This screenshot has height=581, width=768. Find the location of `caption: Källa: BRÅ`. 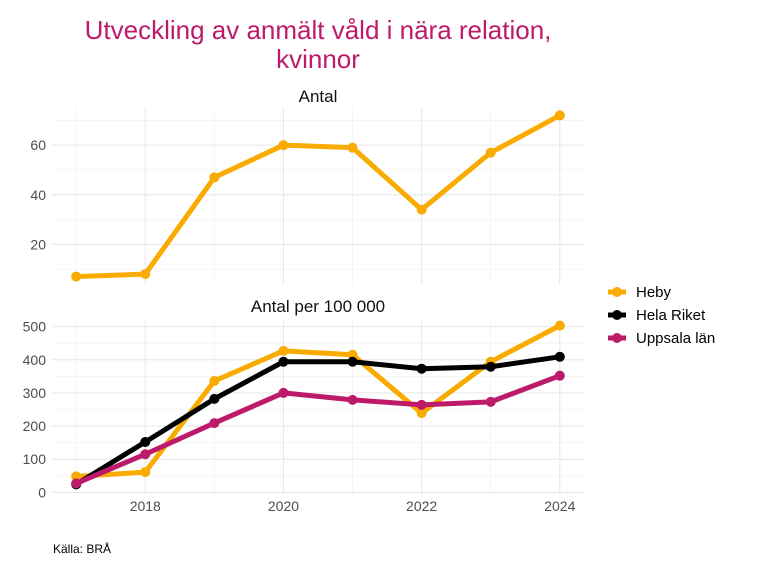

caption: Källa: BRÅ is located at coordinates (82, 548).